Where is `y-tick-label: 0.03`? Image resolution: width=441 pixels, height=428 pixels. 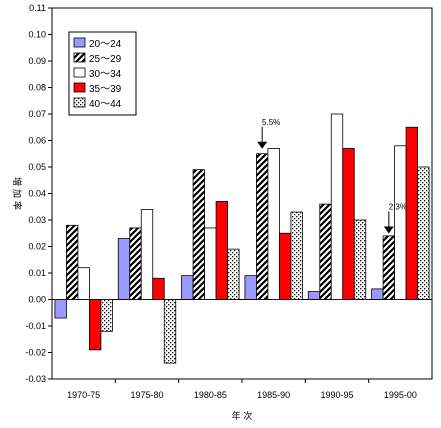 y-tick-label: 0.03 is located at coordinates (37, 220).